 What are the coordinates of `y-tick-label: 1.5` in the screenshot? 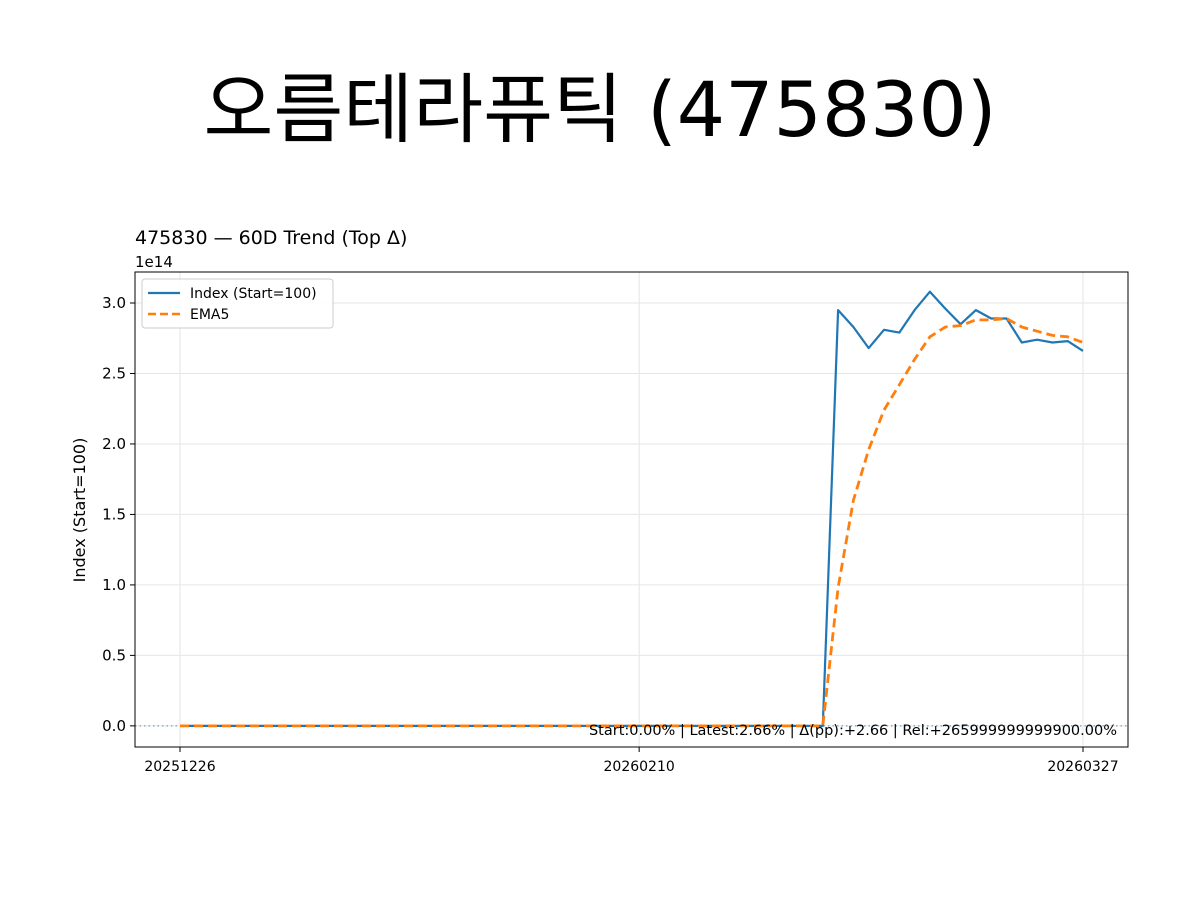 It's located at (114, 514).